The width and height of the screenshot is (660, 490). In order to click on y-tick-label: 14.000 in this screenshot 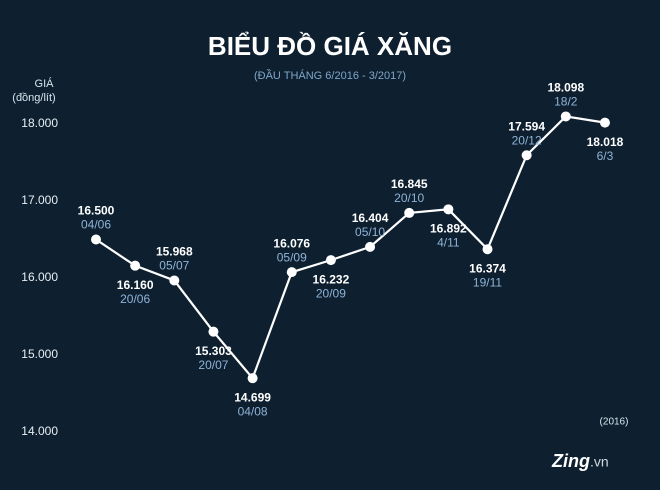, I will do `click(39, 431)`.